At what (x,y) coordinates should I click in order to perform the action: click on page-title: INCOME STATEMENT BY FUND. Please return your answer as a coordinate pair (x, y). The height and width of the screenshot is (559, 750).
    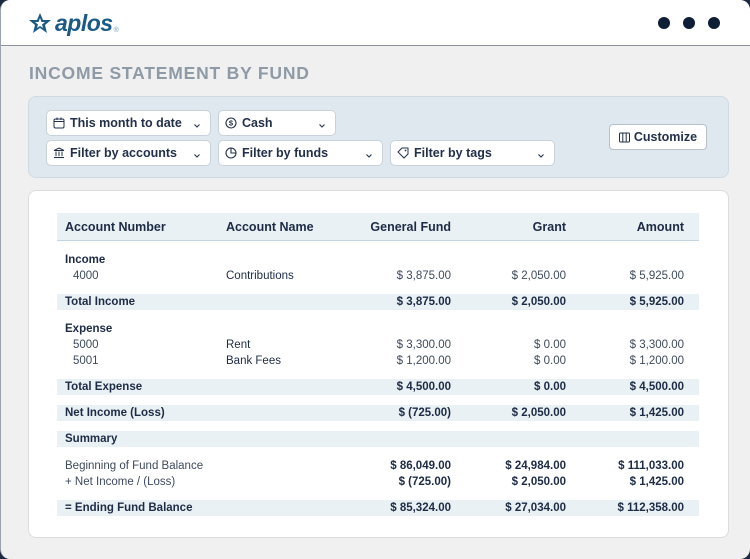
    Looking at the image, I should click on (169, 73).